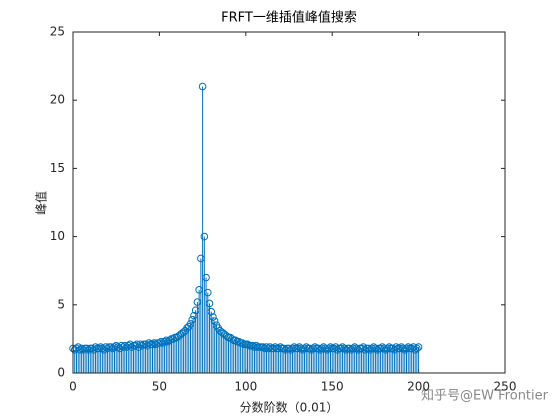 This screenshot has height=420, width=560. Describe the element at coordinates (289, 407) in the screenshot. I see `x-axis-label: 分数阶数（0.01）` at that location.